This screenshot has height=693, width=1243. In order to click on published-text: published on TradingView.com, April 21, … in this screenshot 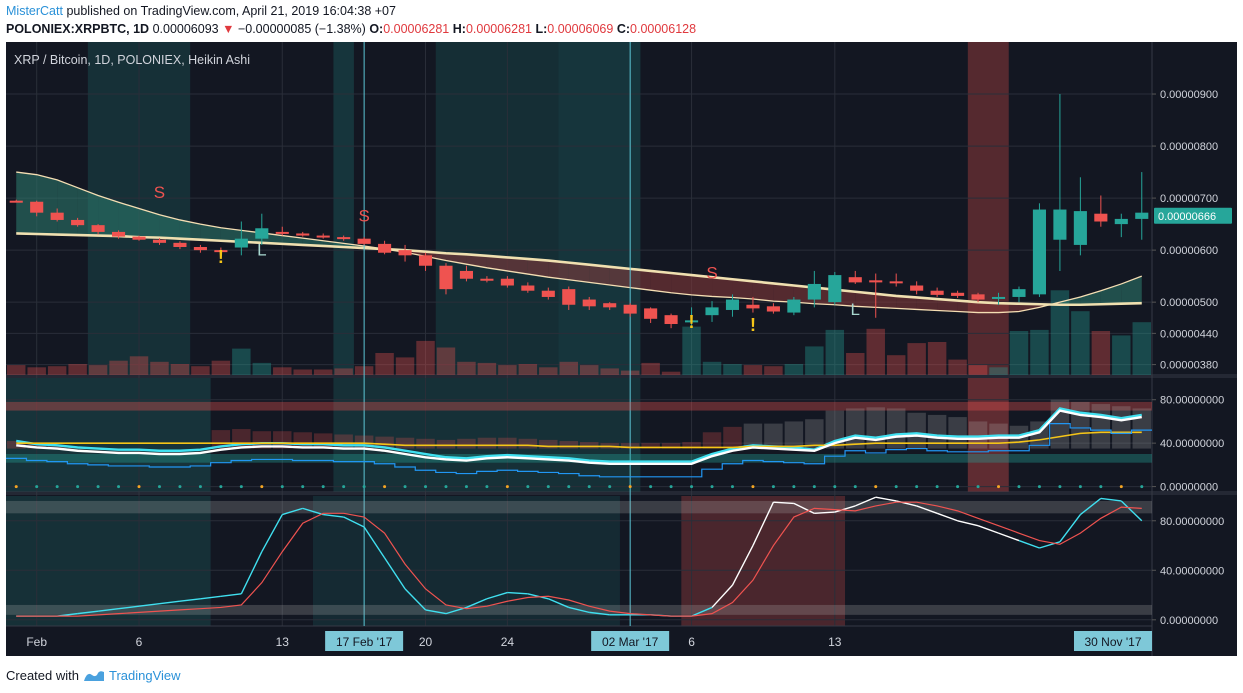, I will do `click(231, 11)`.